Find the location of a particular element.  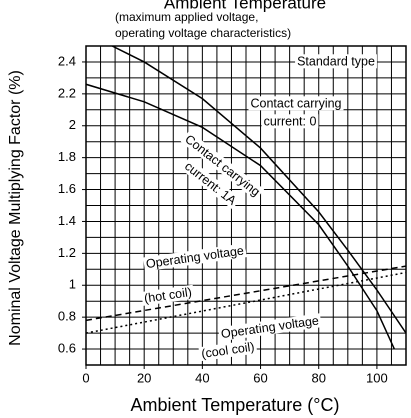

chart-title: Ambient Temperature is located at coordinates (245, 6).